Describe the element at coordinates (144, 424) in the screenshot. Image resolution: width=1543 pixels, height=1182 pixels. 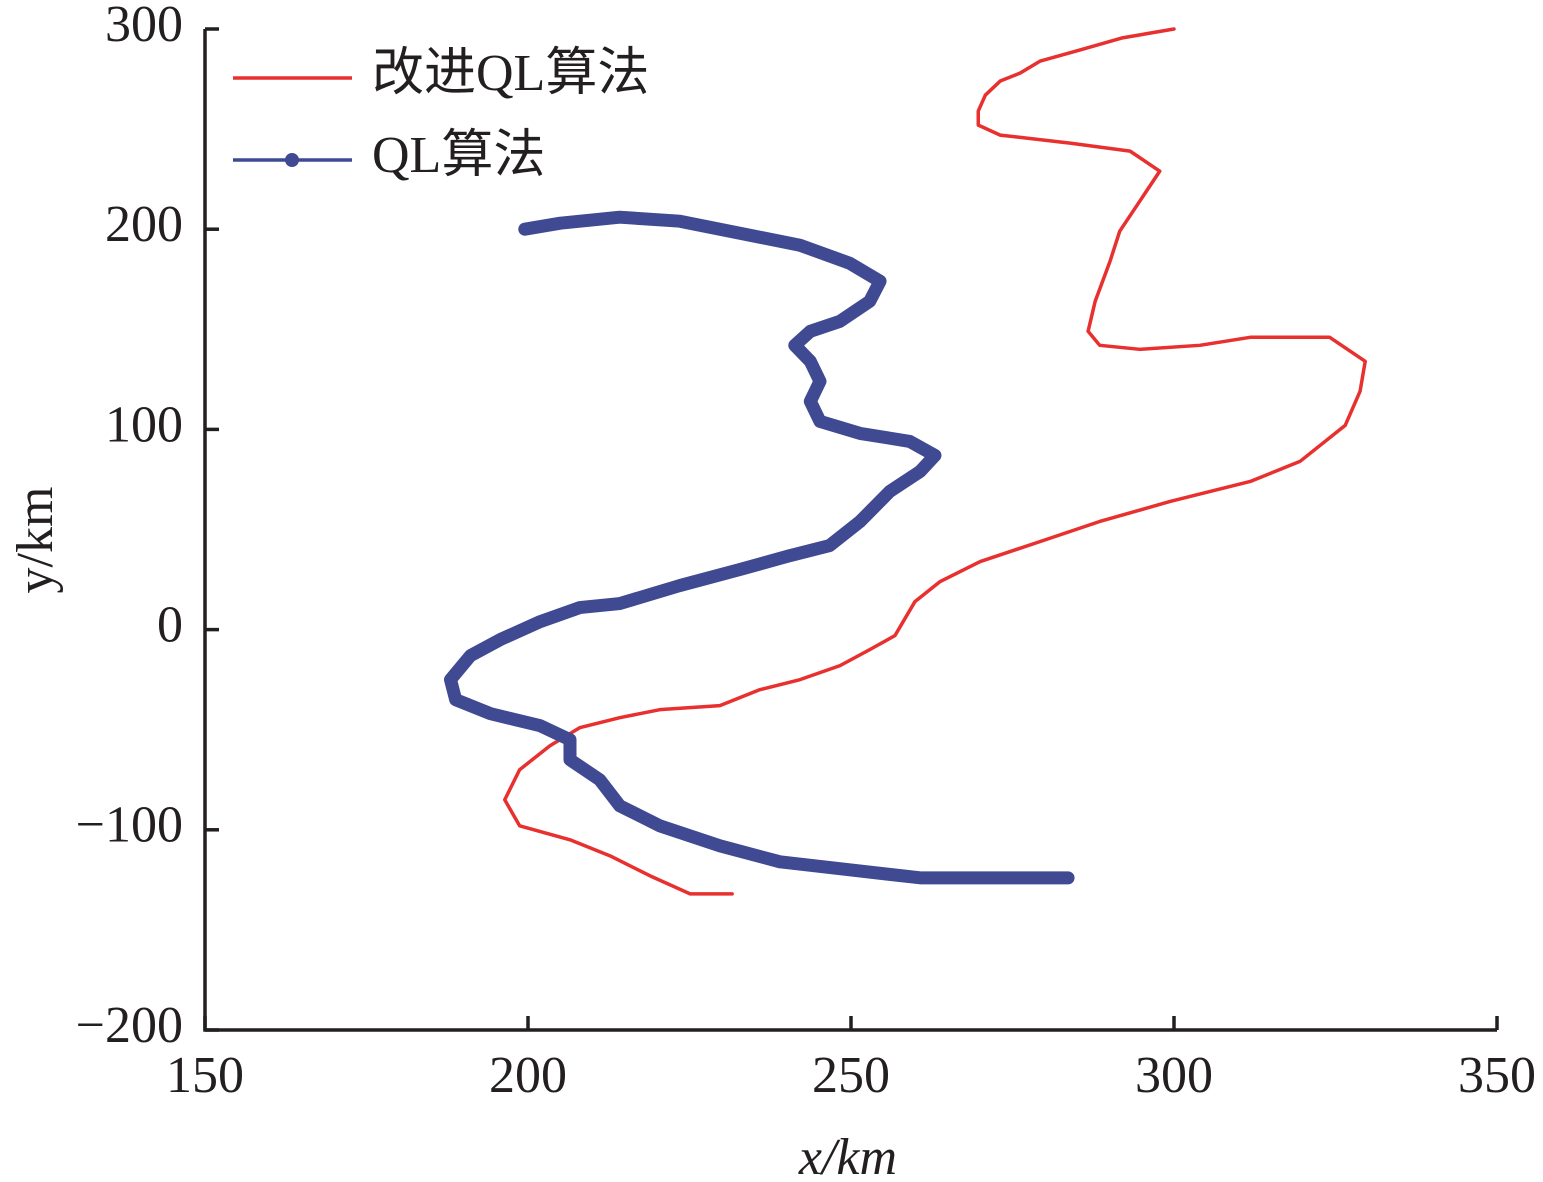
I see `y-tick-label: 100` at that location.